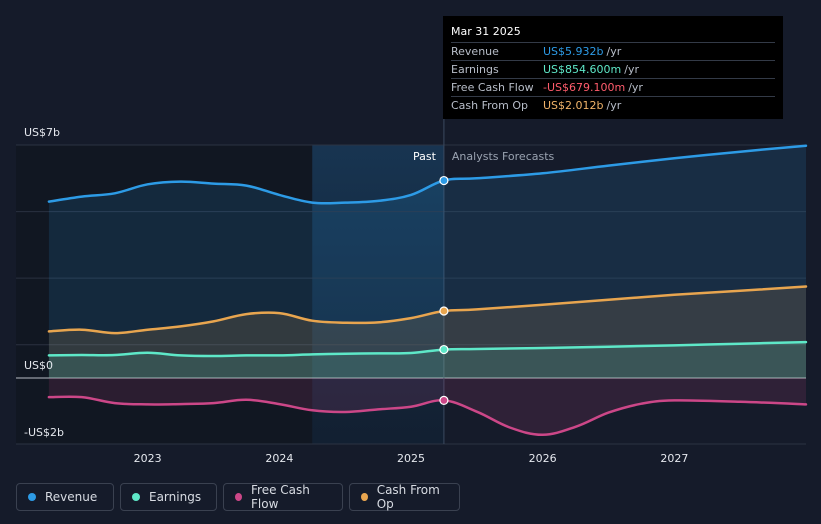 The width and height of the screenshot is (821, 524). What do you see at coordinates (486, 31) in the screenshot?
I see `tooltip-date: Mar 31 2025` at bounding box center [486, 31].